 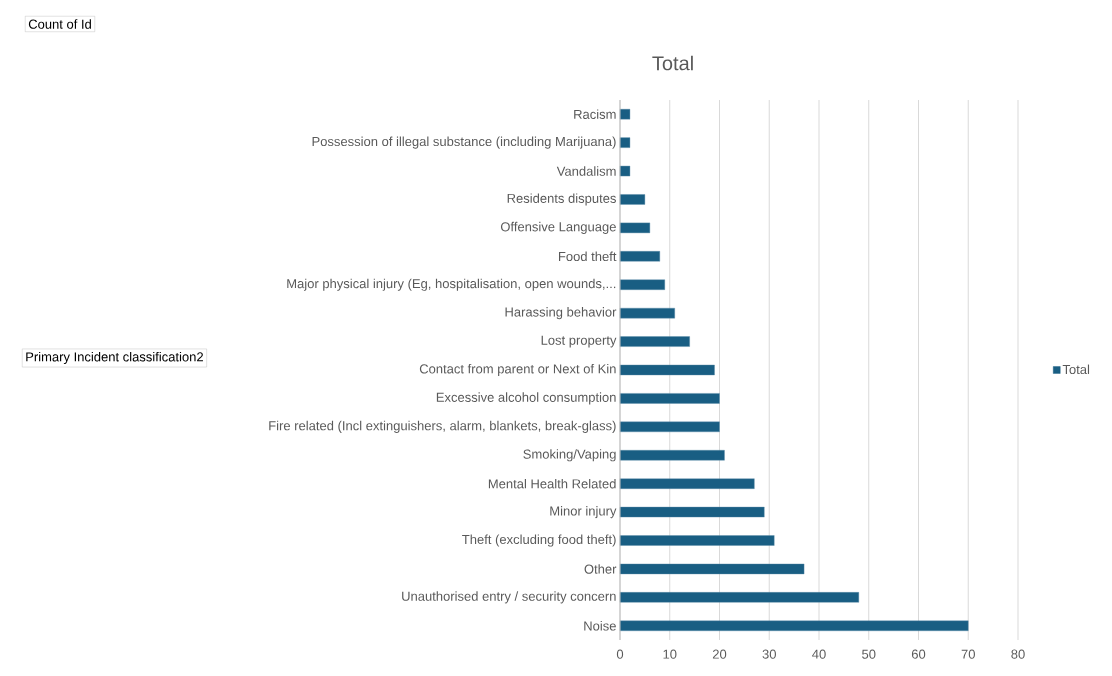 I want to click on y-tick-label: Unauthorised entry / security concern, so click(x=509, y=597).